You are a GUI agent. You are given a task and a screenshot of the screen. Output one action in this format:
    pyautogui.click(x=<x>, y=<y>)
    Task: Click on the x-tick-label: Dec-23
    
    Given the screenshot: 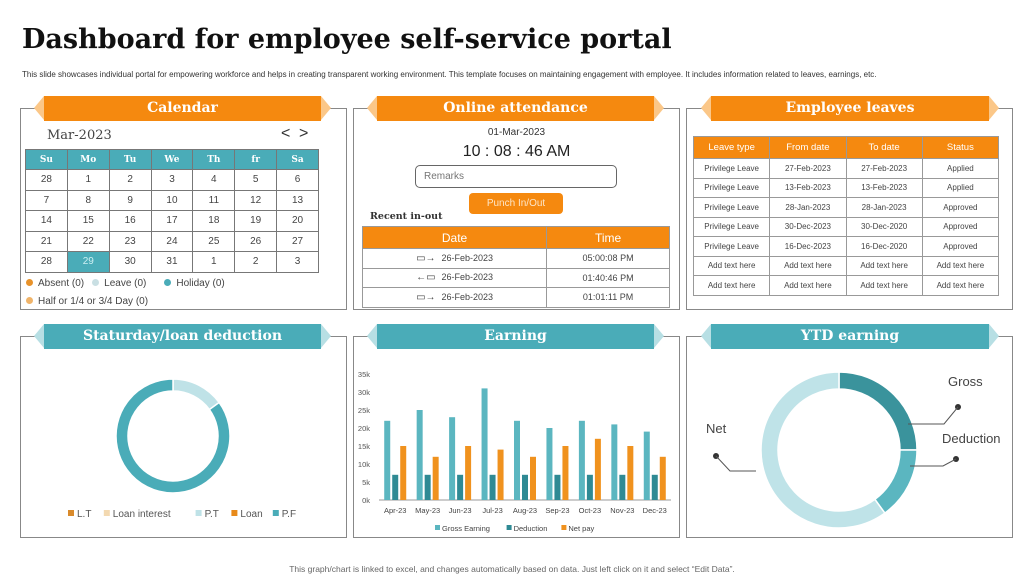 What is the action you would take?
    pyautogui.click(x=655, y=510)
    